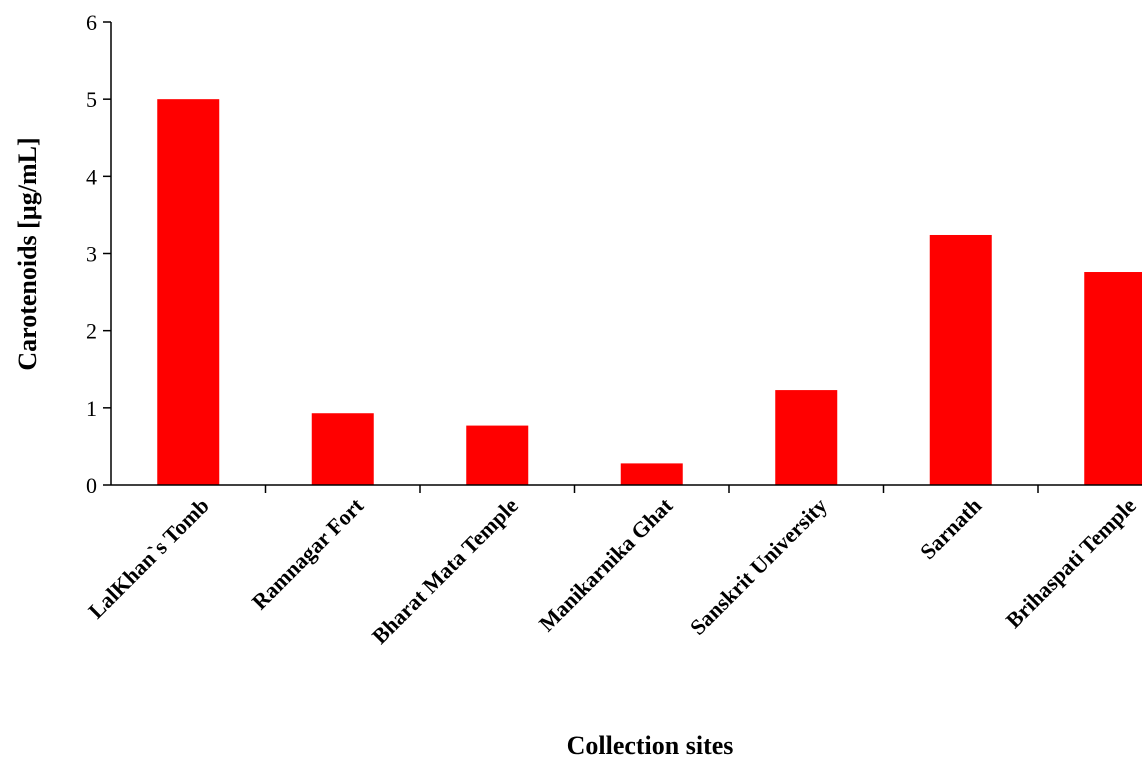  I want to click on x-category-label: Sarnath, so click(950, 528).